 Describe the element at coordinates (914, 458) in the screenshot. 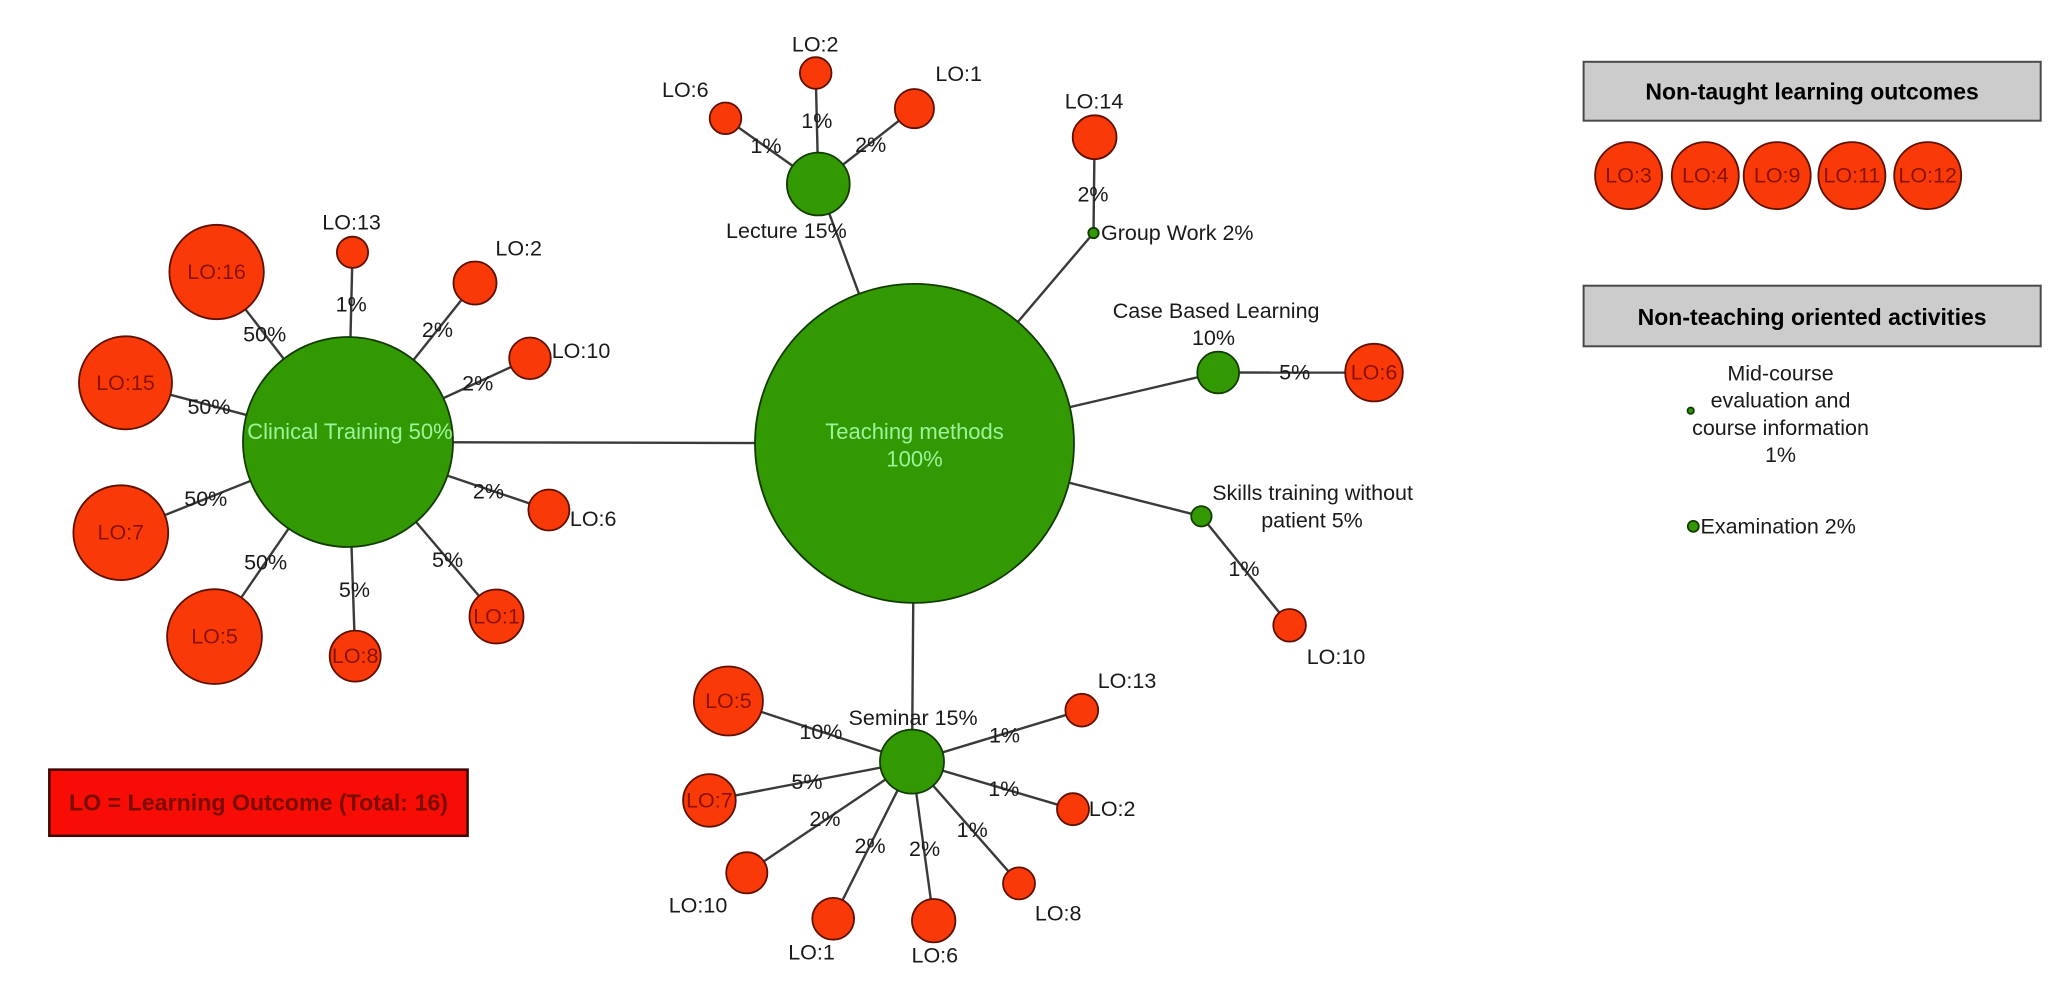

I see `svg-text: 100%` at that location.